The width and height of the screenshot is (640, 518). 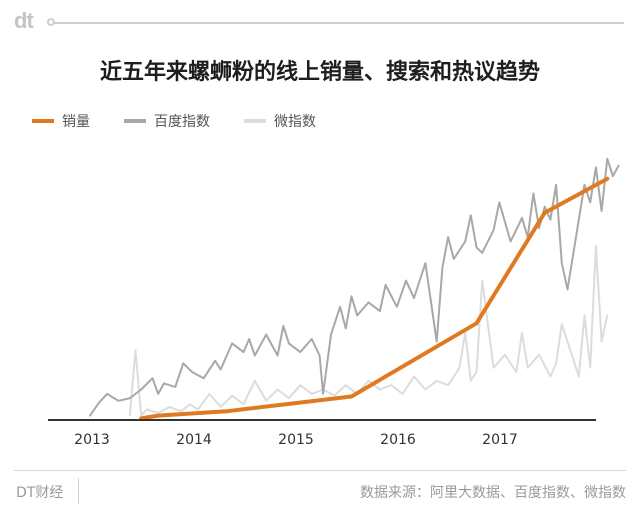 I want to click on footer-divider, so click(x=320, y=470).